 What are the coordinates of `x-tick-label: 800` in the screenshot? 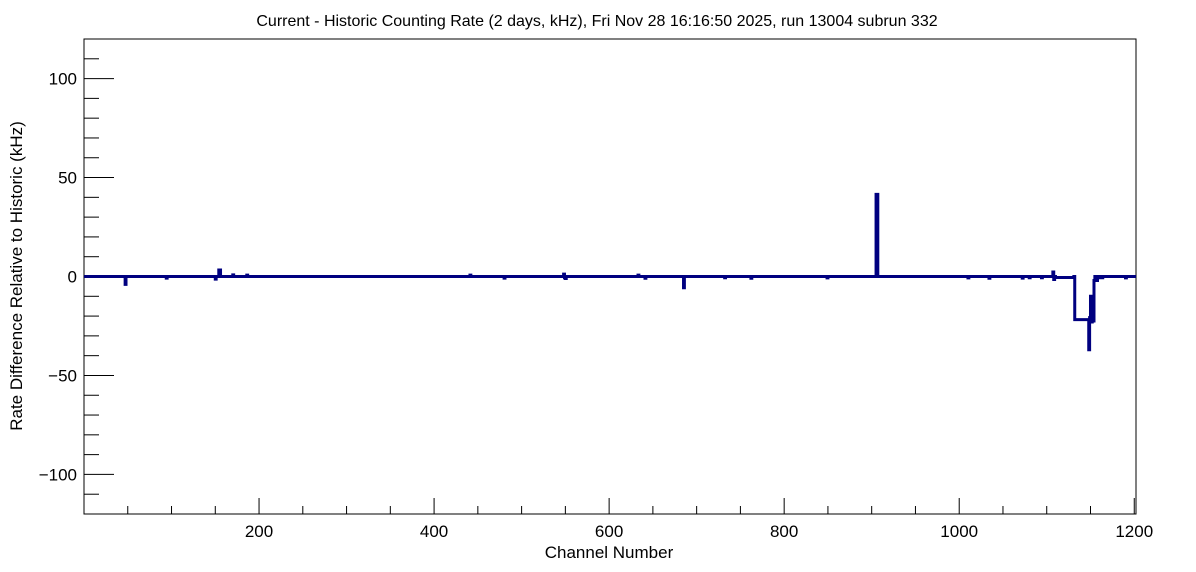 It's located at (784, 531).